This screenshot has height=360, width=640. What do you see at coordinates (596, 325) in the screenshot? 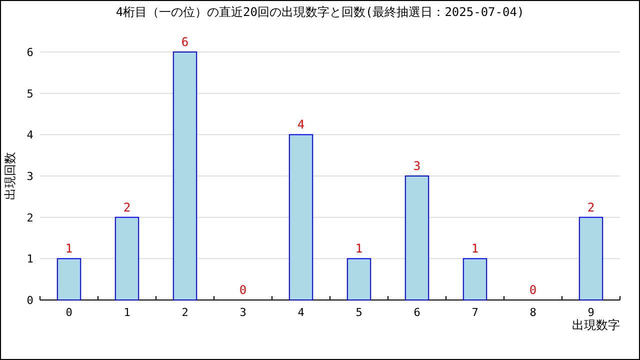
I see `x-axis-title: 出現数字` at bounding box center [596, 325].